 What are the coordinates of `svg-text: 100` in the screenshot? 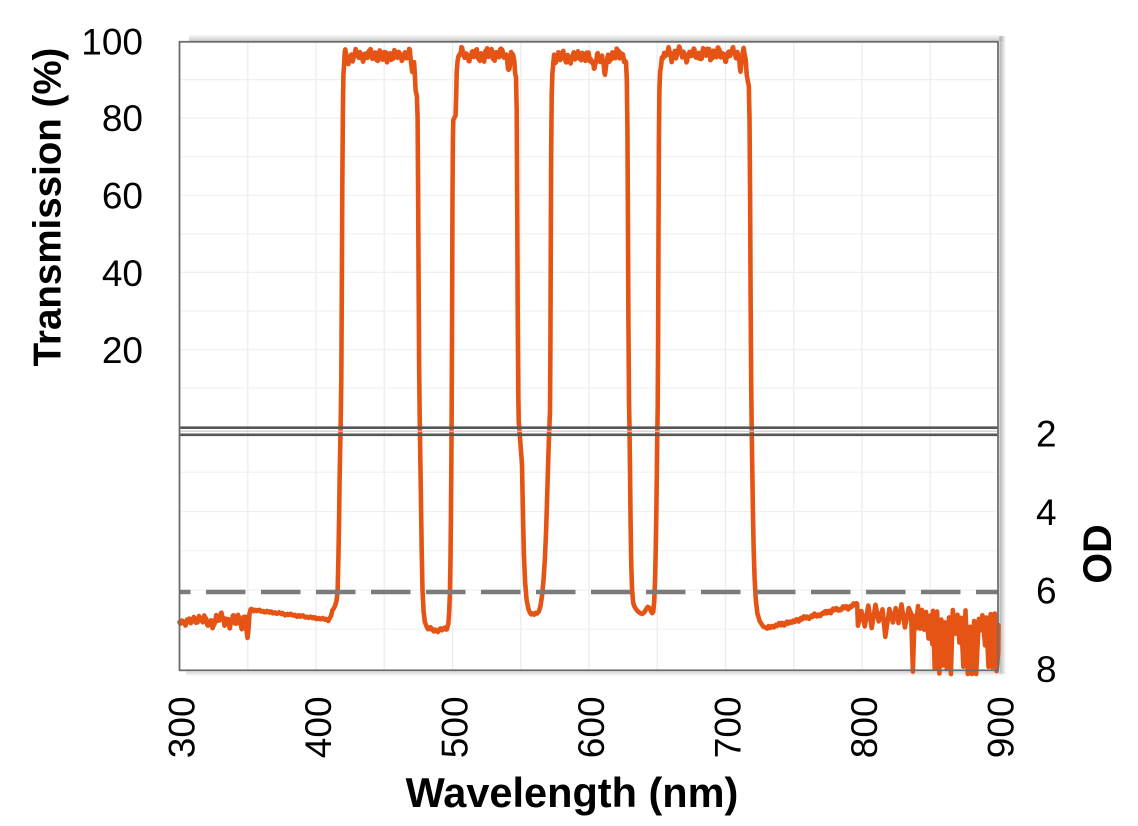 It's located at (112, 42).